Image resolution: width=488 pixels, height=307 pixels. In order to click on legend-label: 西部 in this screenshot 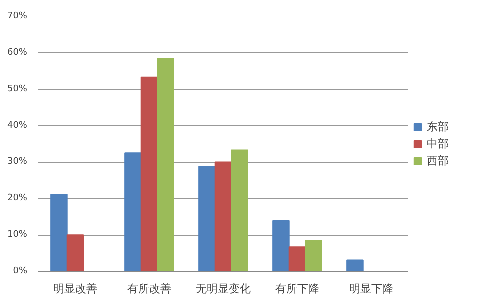, I will do `click(438, 160)`.